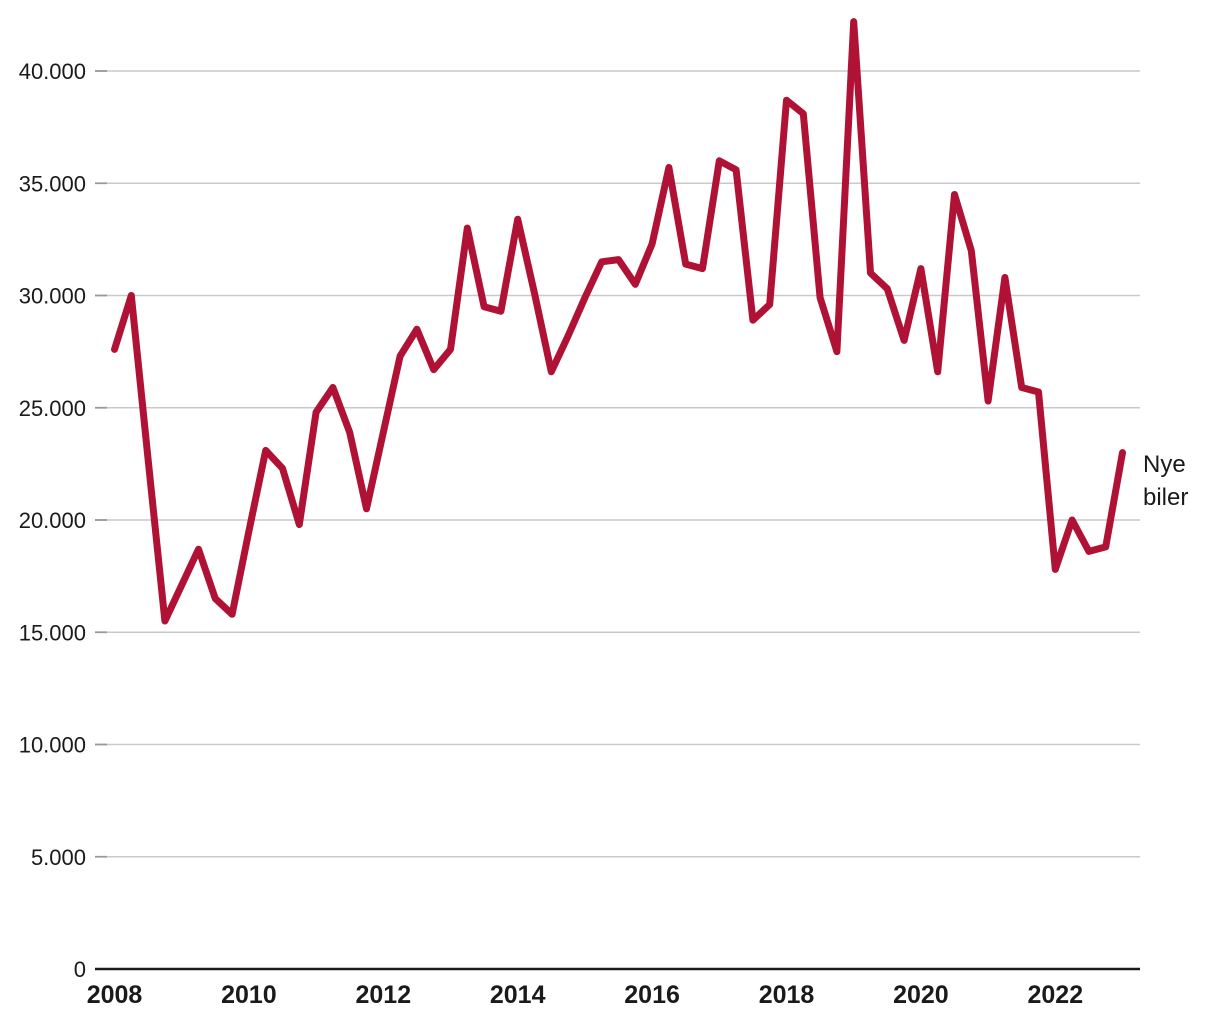  Describe the element at coordinates (52, 296) in the screenshot. I see `y-axis-label: 30.000` at that location.